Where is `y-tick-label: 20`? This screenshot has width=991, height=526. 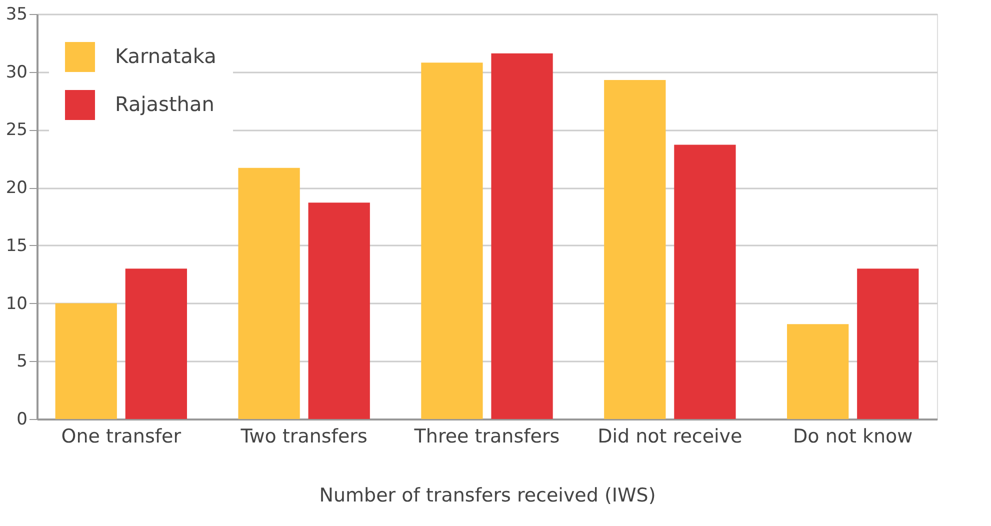
y-tick-label: 20 is located at coordinates (17, 188).